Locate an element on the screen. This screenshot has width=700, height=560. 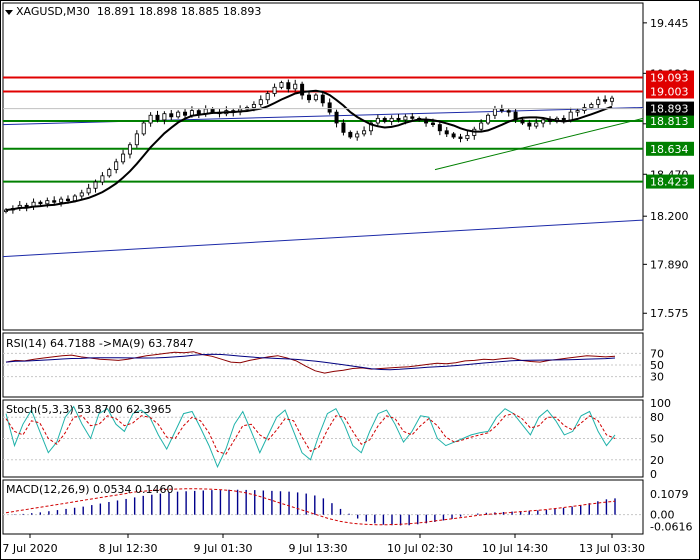
y-tick-label: 17.575 is located at coordinates (669, 313).